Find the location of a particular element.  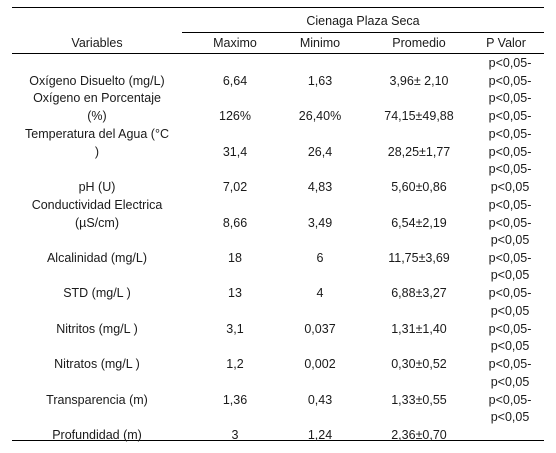

table-row-maximo: 6,64 is located at coordinates (235, 81).